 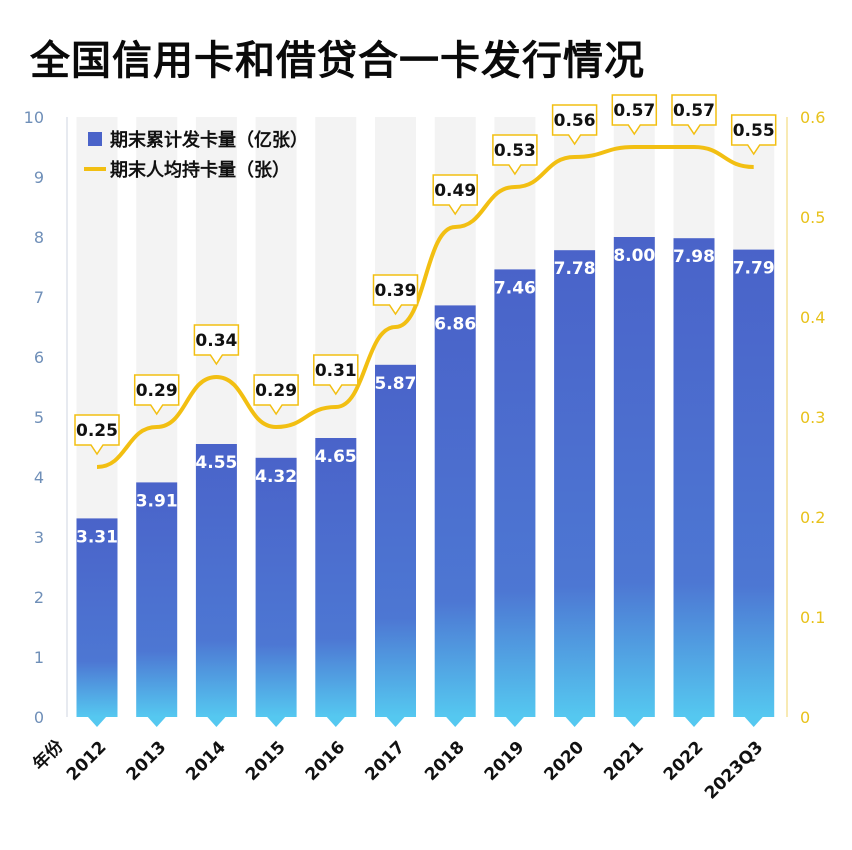 I want to click on right-y-axis: 0 0.1 0.2 0.3 0.4 0.5 0.6, so click(x=805, y=417).